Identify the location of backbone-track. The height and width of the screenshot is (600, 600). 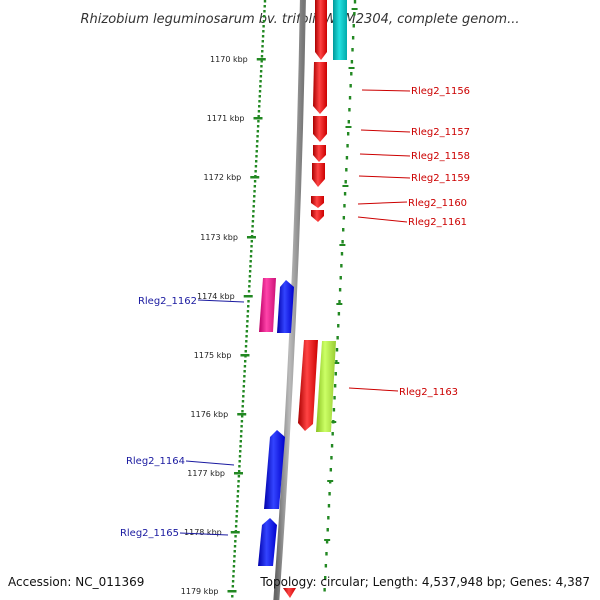
(289, 300).